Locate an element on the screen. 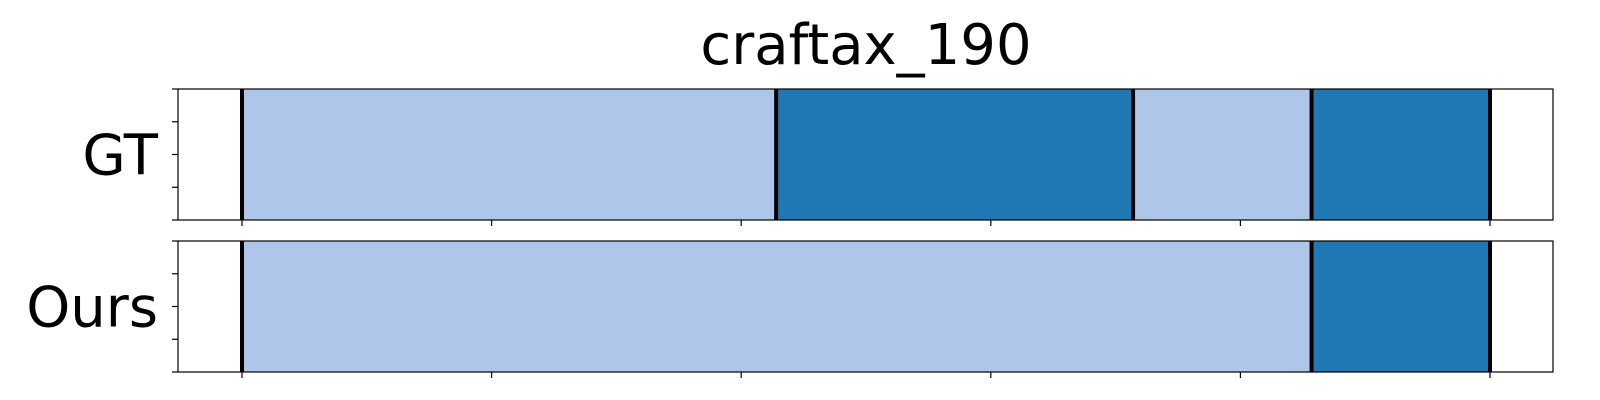 This screenshot has height=400, width=1600. row-label-gt: GT is located at coordinates (120, 156).